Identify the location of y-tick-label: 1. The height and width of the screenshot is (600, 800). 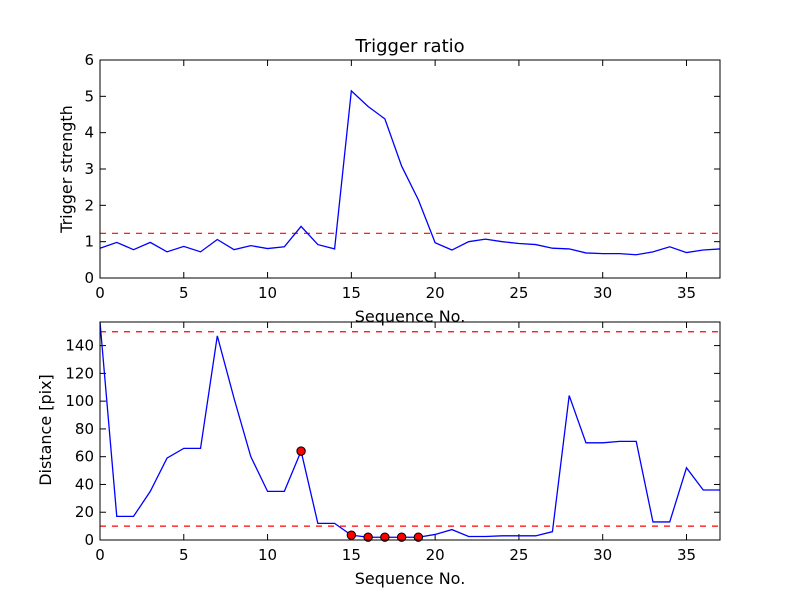
(89, 242).